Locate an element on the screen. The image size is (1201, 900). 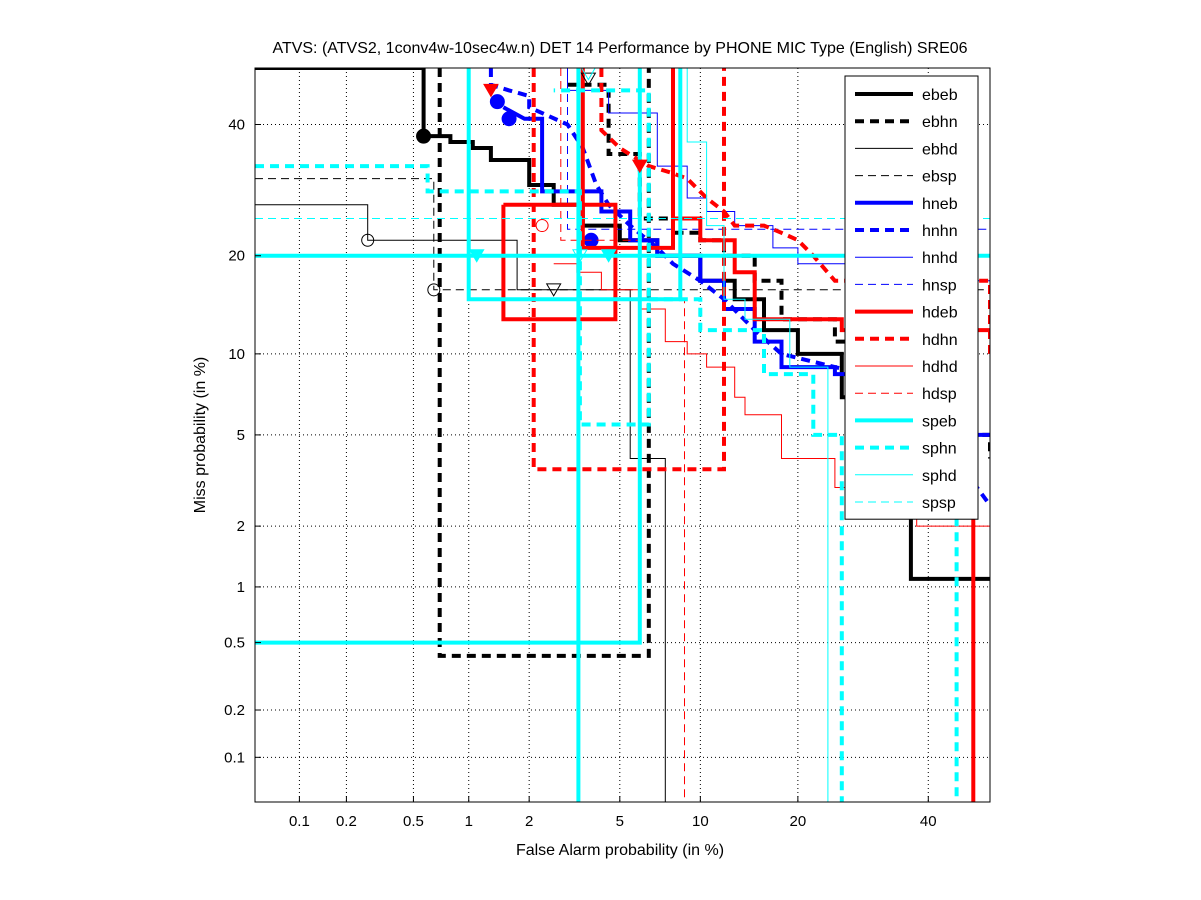
x-axis-label: False Alarm probability (in %) is located at coordinates (620, 850).